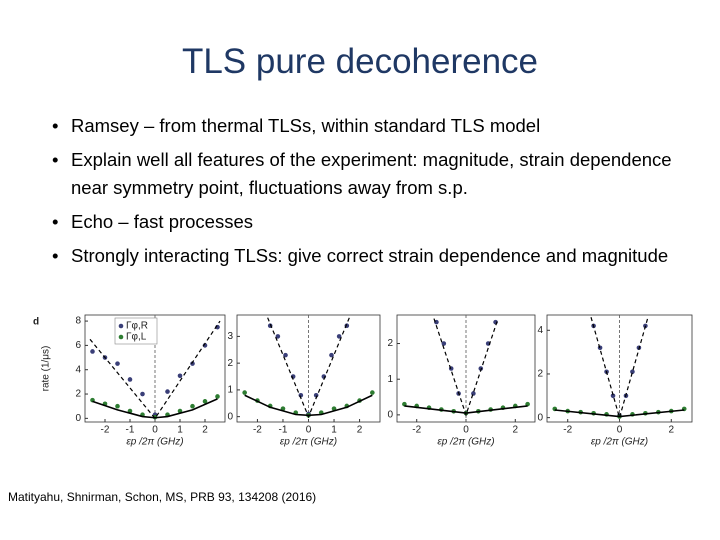 This screenshot has height=540, width=720. What do you see at coordinates (46, 369) in the screenshot?
I see `y-axis-label: rate (1/μs)` at bounding box center [46, 369].